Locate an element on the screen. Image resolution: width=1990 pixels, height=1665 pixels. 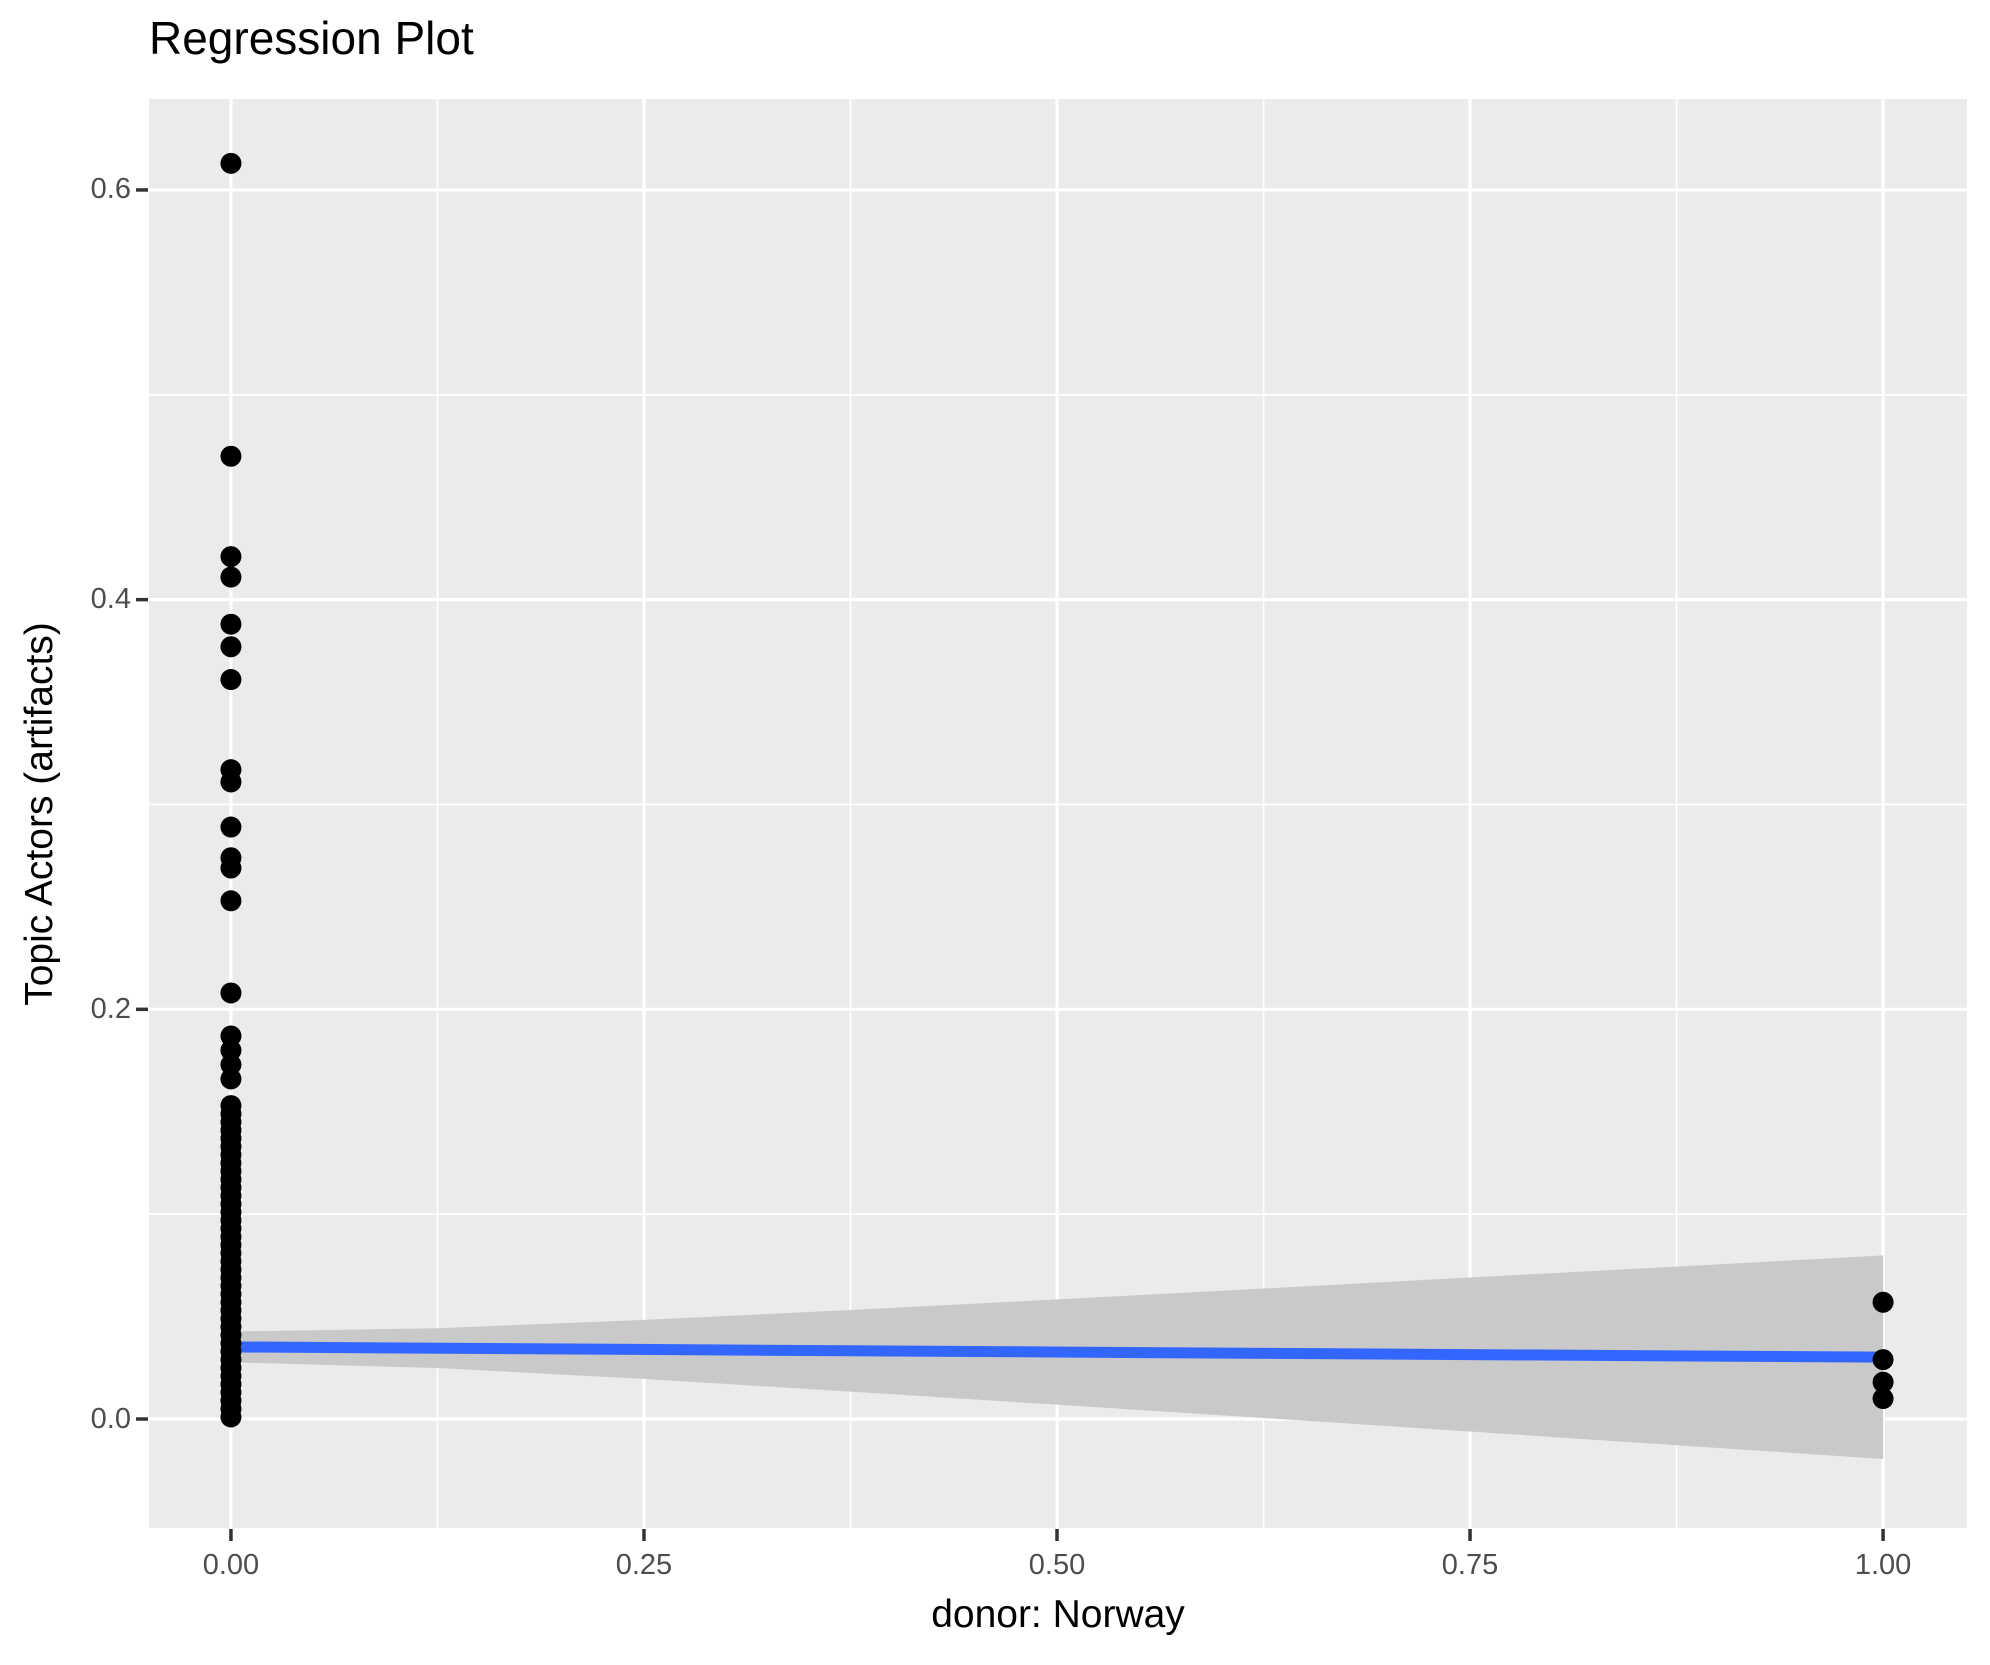
y-tick-label: 0.0 is located at coordinates (110, 1418).